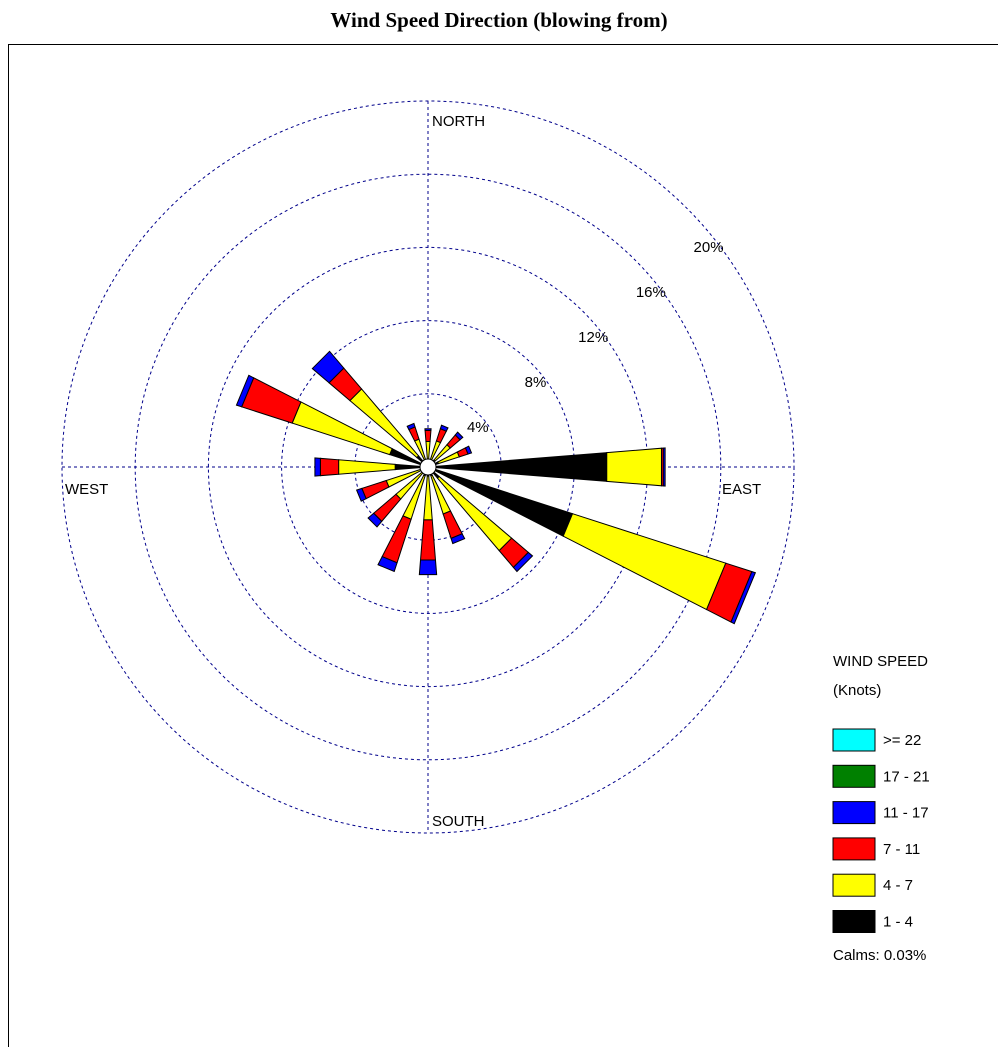 The width and height of the screenshot is (998, 1047). I want to click on legend-label: >= 22, so click(902, 740).